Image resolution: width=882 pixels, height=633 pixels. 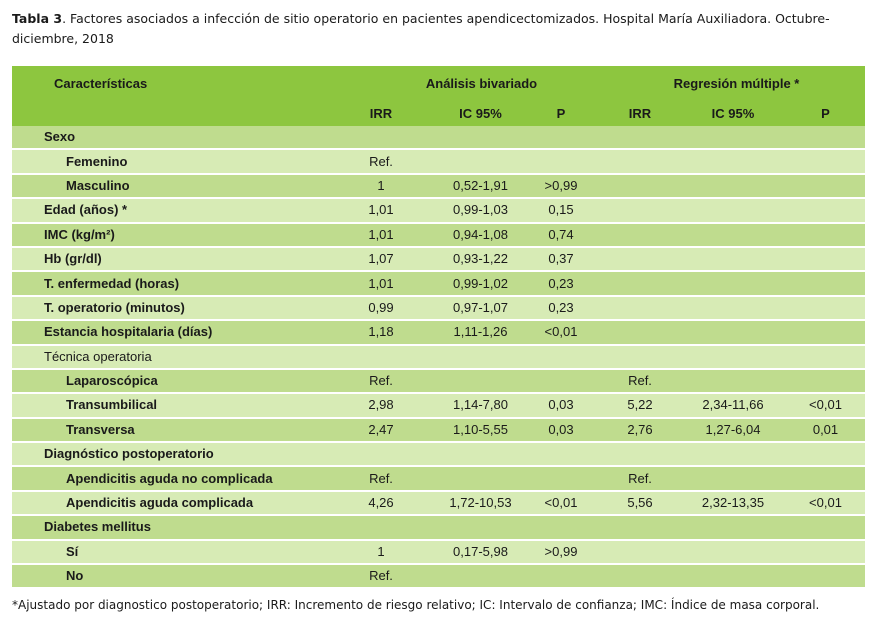 What do you see at coordinates (381, 259) in the screenshot?
I see `cell-irr: 1,07` at bounding box center [381, 259].